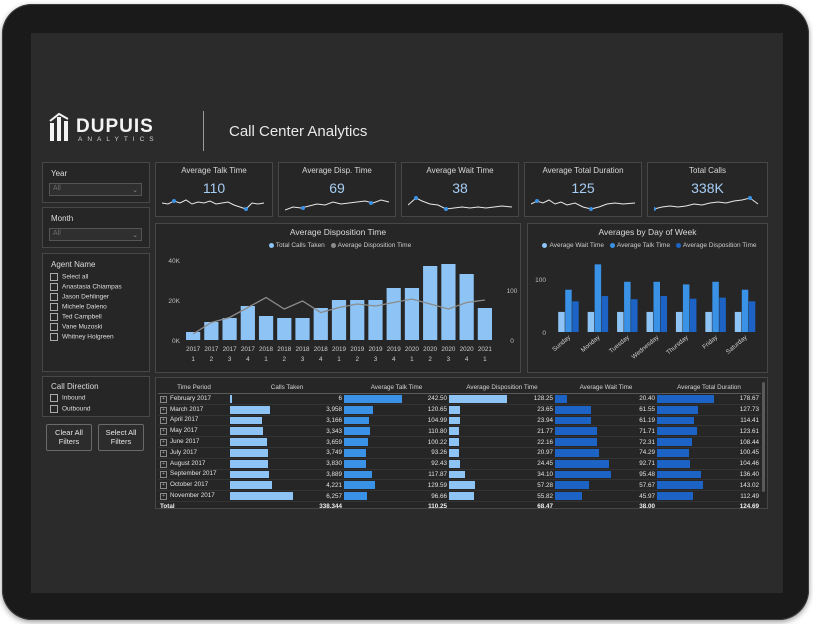  I want to click on table-header-cell: Time Period, so click(194, 388).